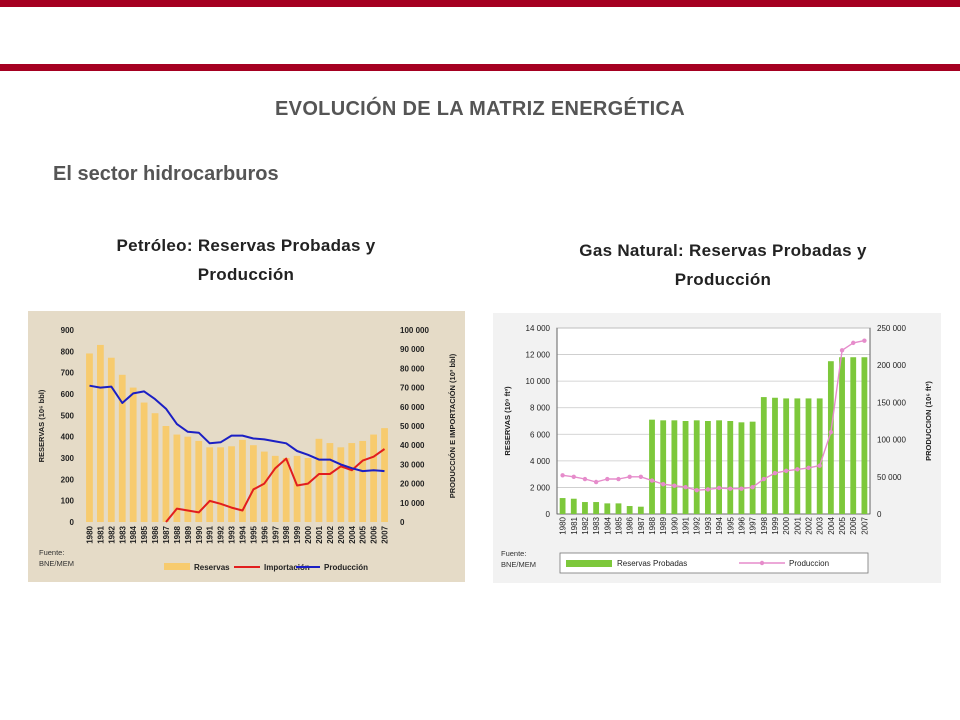 The height and width of the screenshot is (720, 960). I want to click on y-right-tick-label: 10 000, so click(412, 503).